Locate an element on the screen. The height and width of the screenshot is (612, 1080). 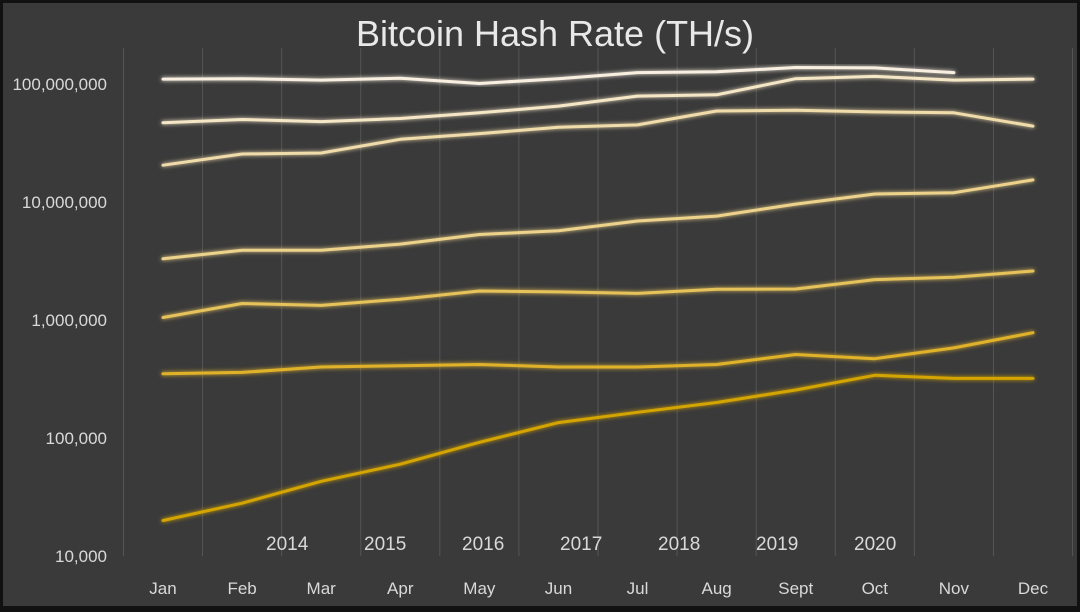
series-line-2016 is located at coordinates (598, 294).